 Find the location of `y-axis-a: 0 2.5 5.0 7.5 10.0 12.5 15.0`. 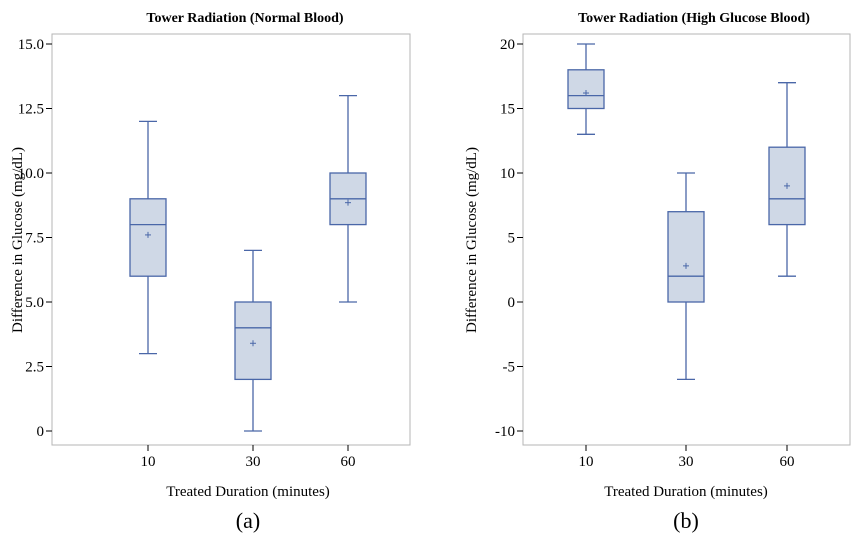

y-axis-a: 0 2.5 5.0 7.5 10.0 12.5 15.0 is located at coordinates (35, 238).